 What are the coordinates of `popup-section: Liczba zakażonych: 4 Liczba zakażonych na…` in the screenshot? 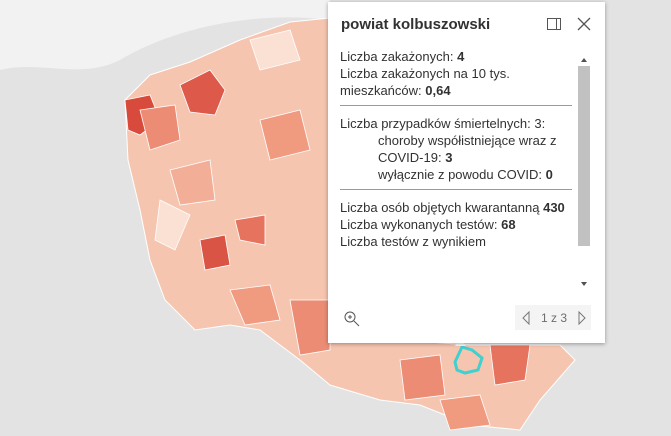 It's located at (456, 76).